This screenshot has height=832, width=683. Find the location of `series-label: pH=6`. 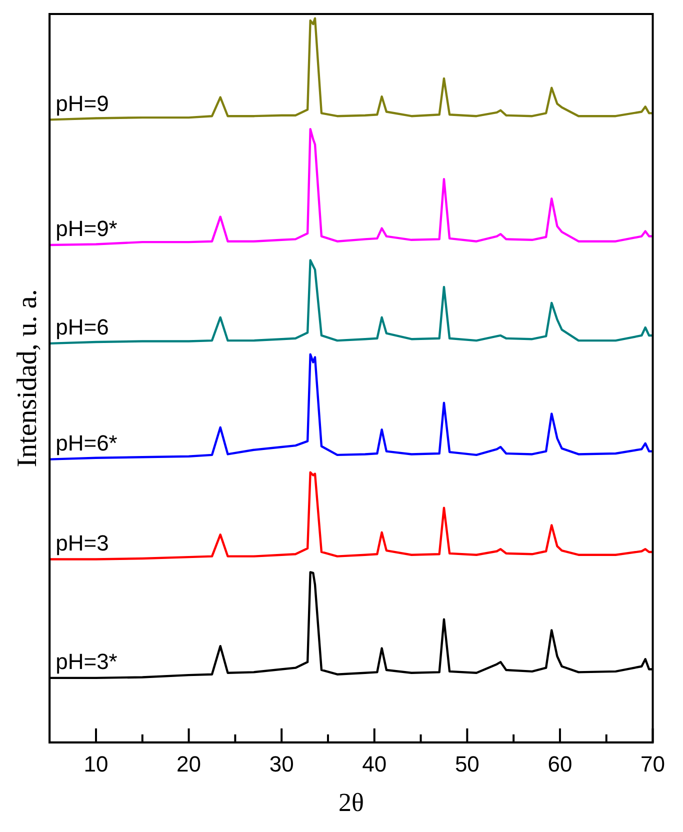

series-label: pH=6 is located at coordinates (82, 327).